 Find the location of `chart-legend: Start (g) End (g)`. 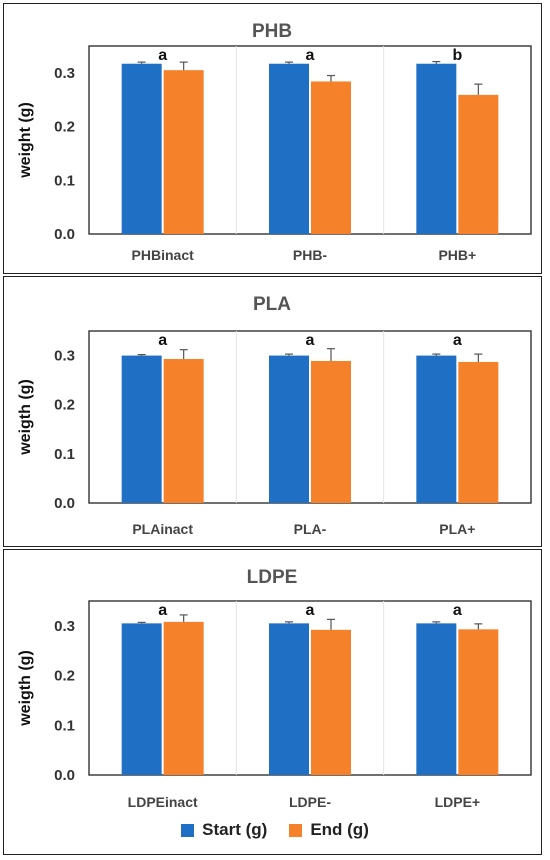

chart-legend: Start (g) End (g) is located at coordinates (275, 830).